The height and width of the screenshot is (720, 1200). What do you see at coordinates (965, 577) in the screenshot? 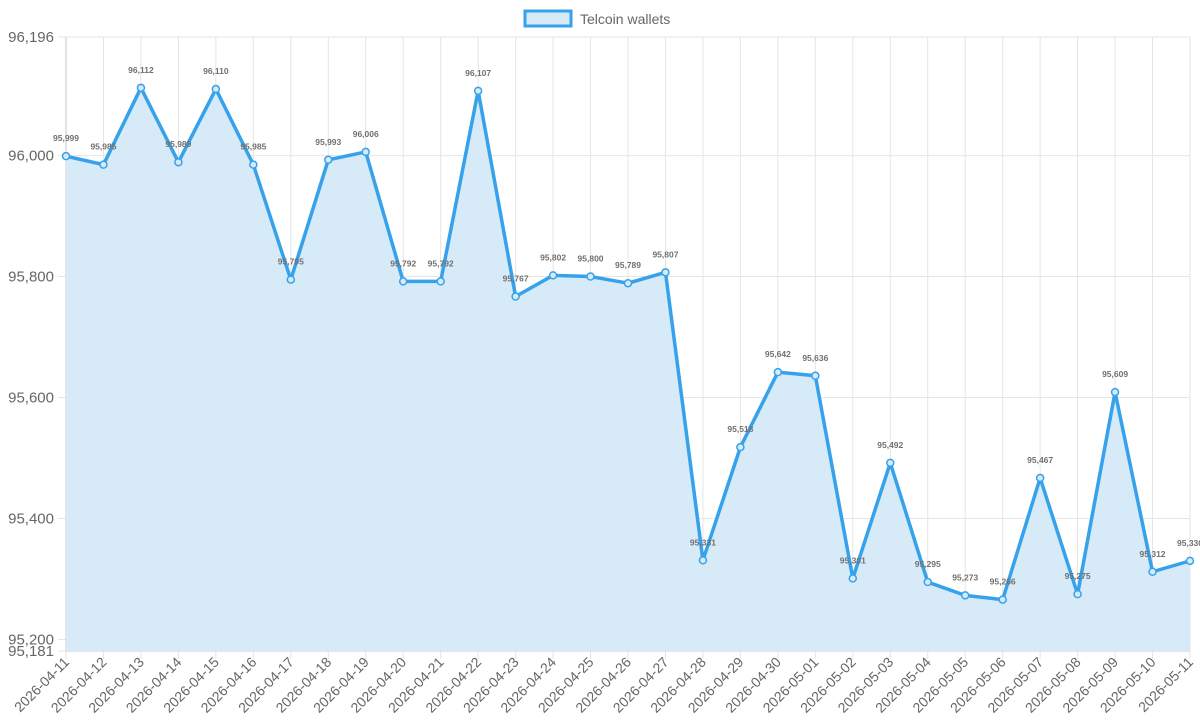
I see `data-label: 95,273` at bounding box center [965, 577].